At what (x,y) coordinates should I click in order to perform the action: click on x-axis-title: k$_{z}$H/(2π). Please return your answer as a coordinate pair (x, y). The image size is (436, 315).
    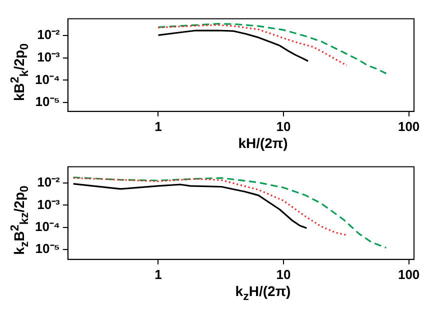
    Looking at the image, I should click on (263, 293).